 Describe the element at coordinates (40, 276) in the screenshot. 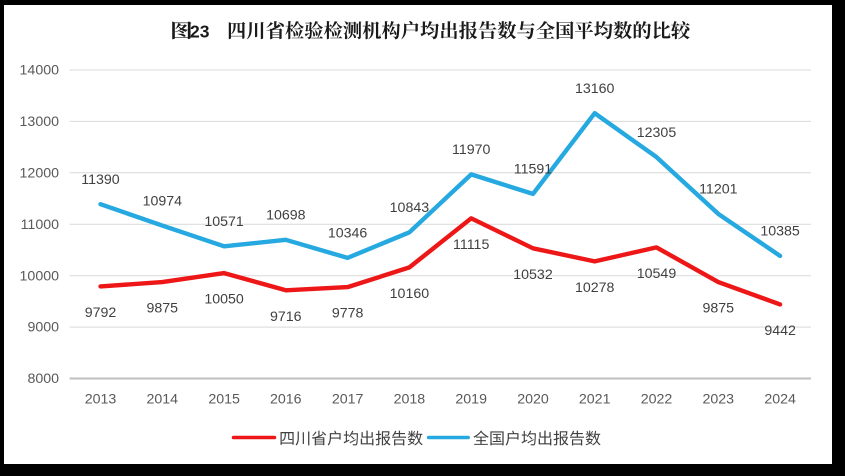

I see `svg-text: 10000` at that location.